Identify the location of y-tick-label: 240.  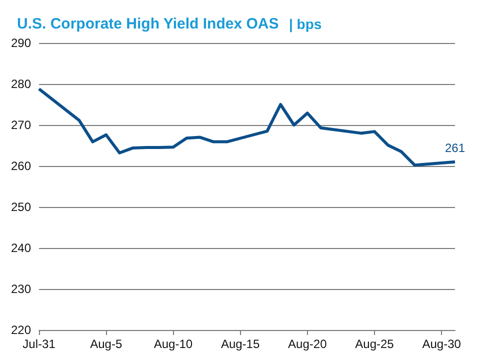
(21, 248).